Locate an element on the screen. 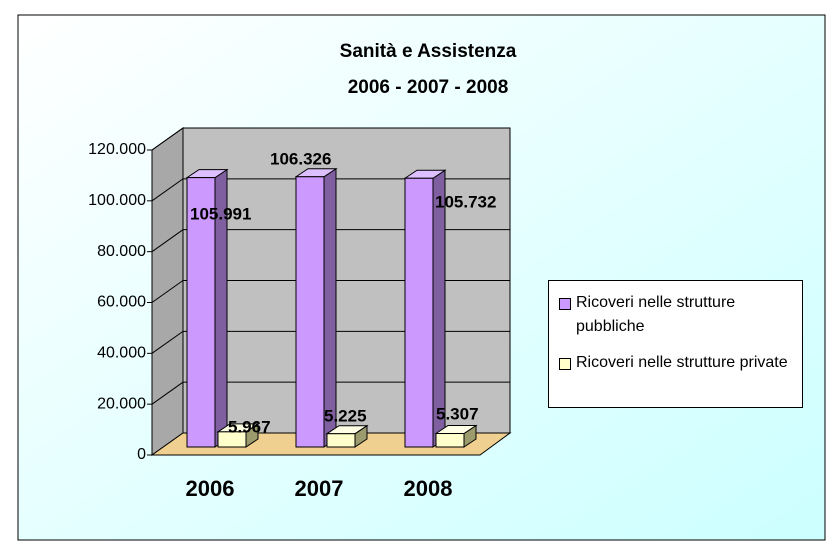 This screenshot has width=835, height=548. y-tick-label: 20.000 is located at coordinates (121, 403).